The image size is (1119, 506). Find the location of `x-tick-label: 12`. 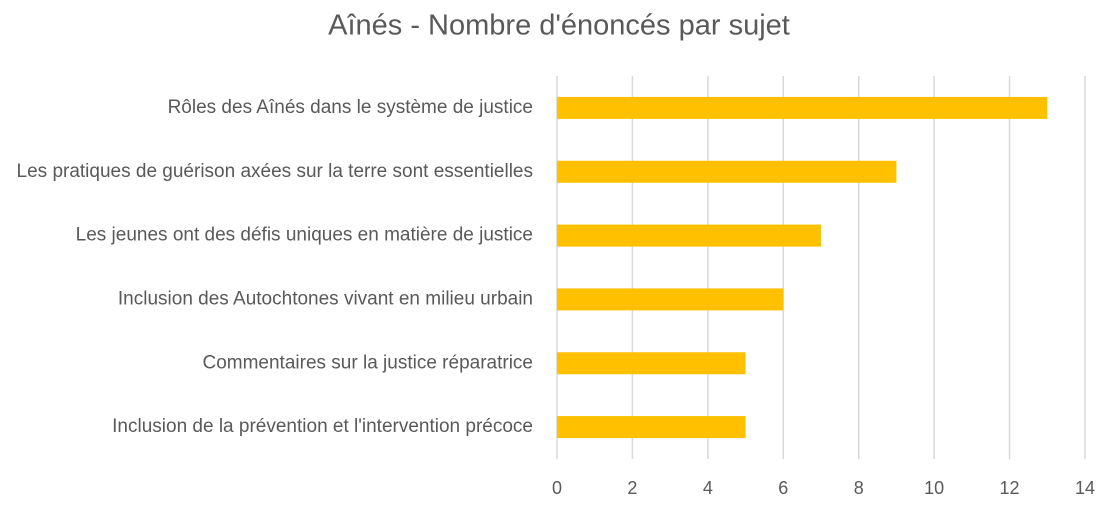

x-tick-label: 12 is located at coordinates (1010, 488).